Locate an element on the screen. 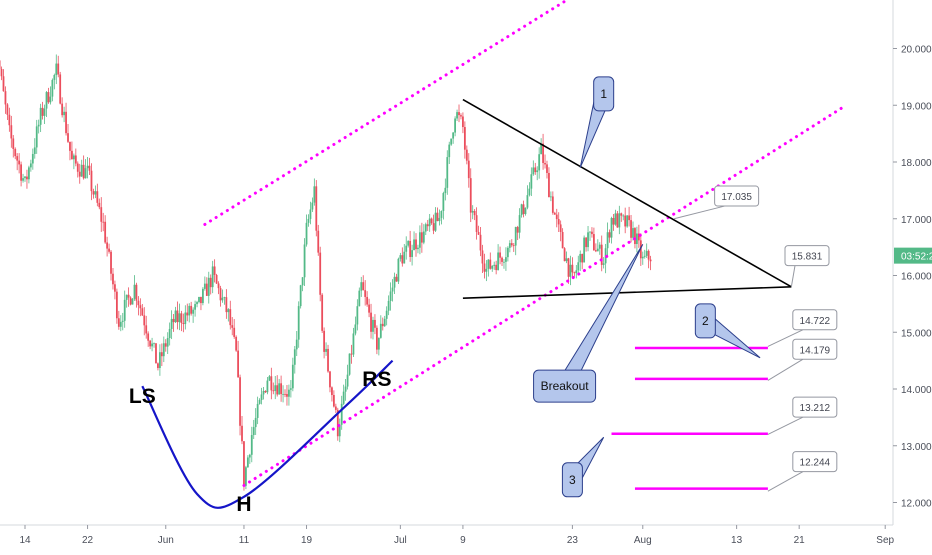 This screenshot has width=932, height=555. y-tick-label: 19.000 is located at coordinates (916, 106).